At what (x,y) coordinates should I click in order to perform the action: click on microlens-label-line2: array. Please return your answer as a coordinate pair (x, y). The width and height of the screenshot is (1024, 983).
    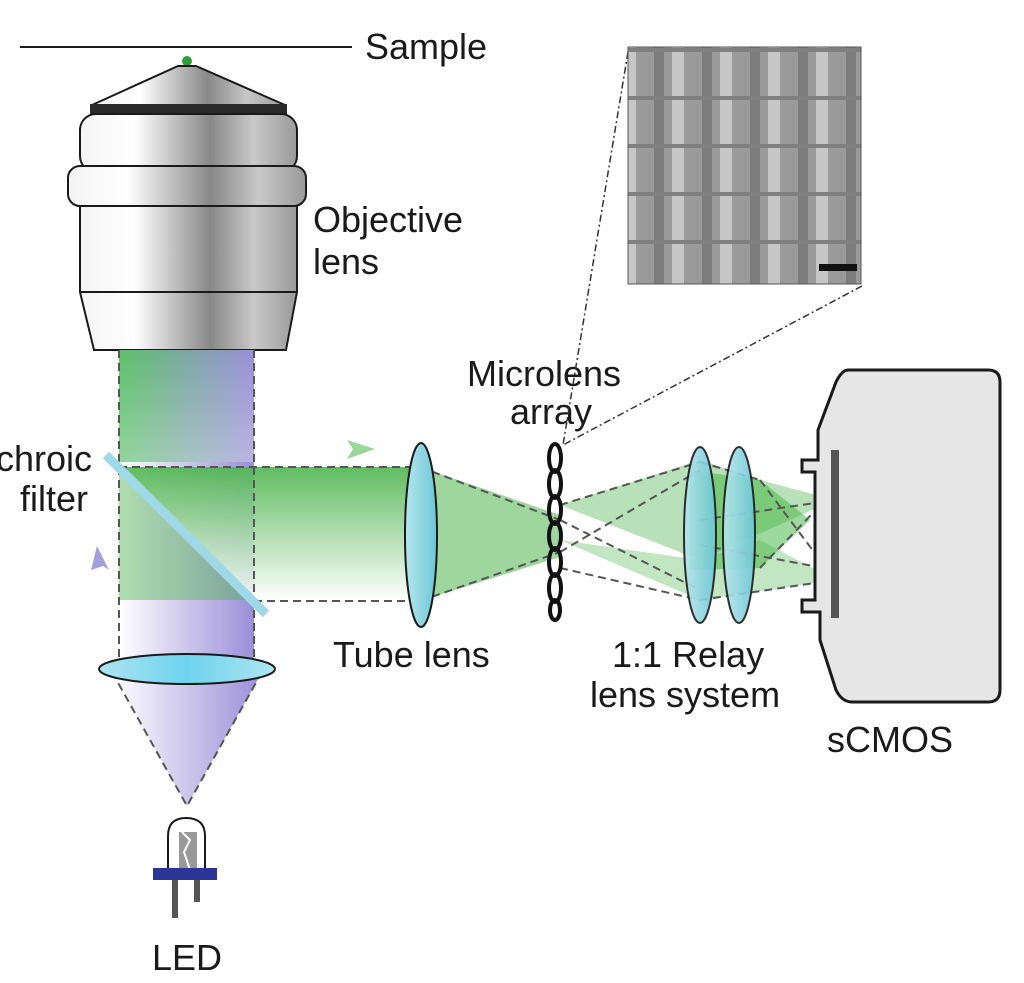
    Looking at the image, I should click on (551, 411).